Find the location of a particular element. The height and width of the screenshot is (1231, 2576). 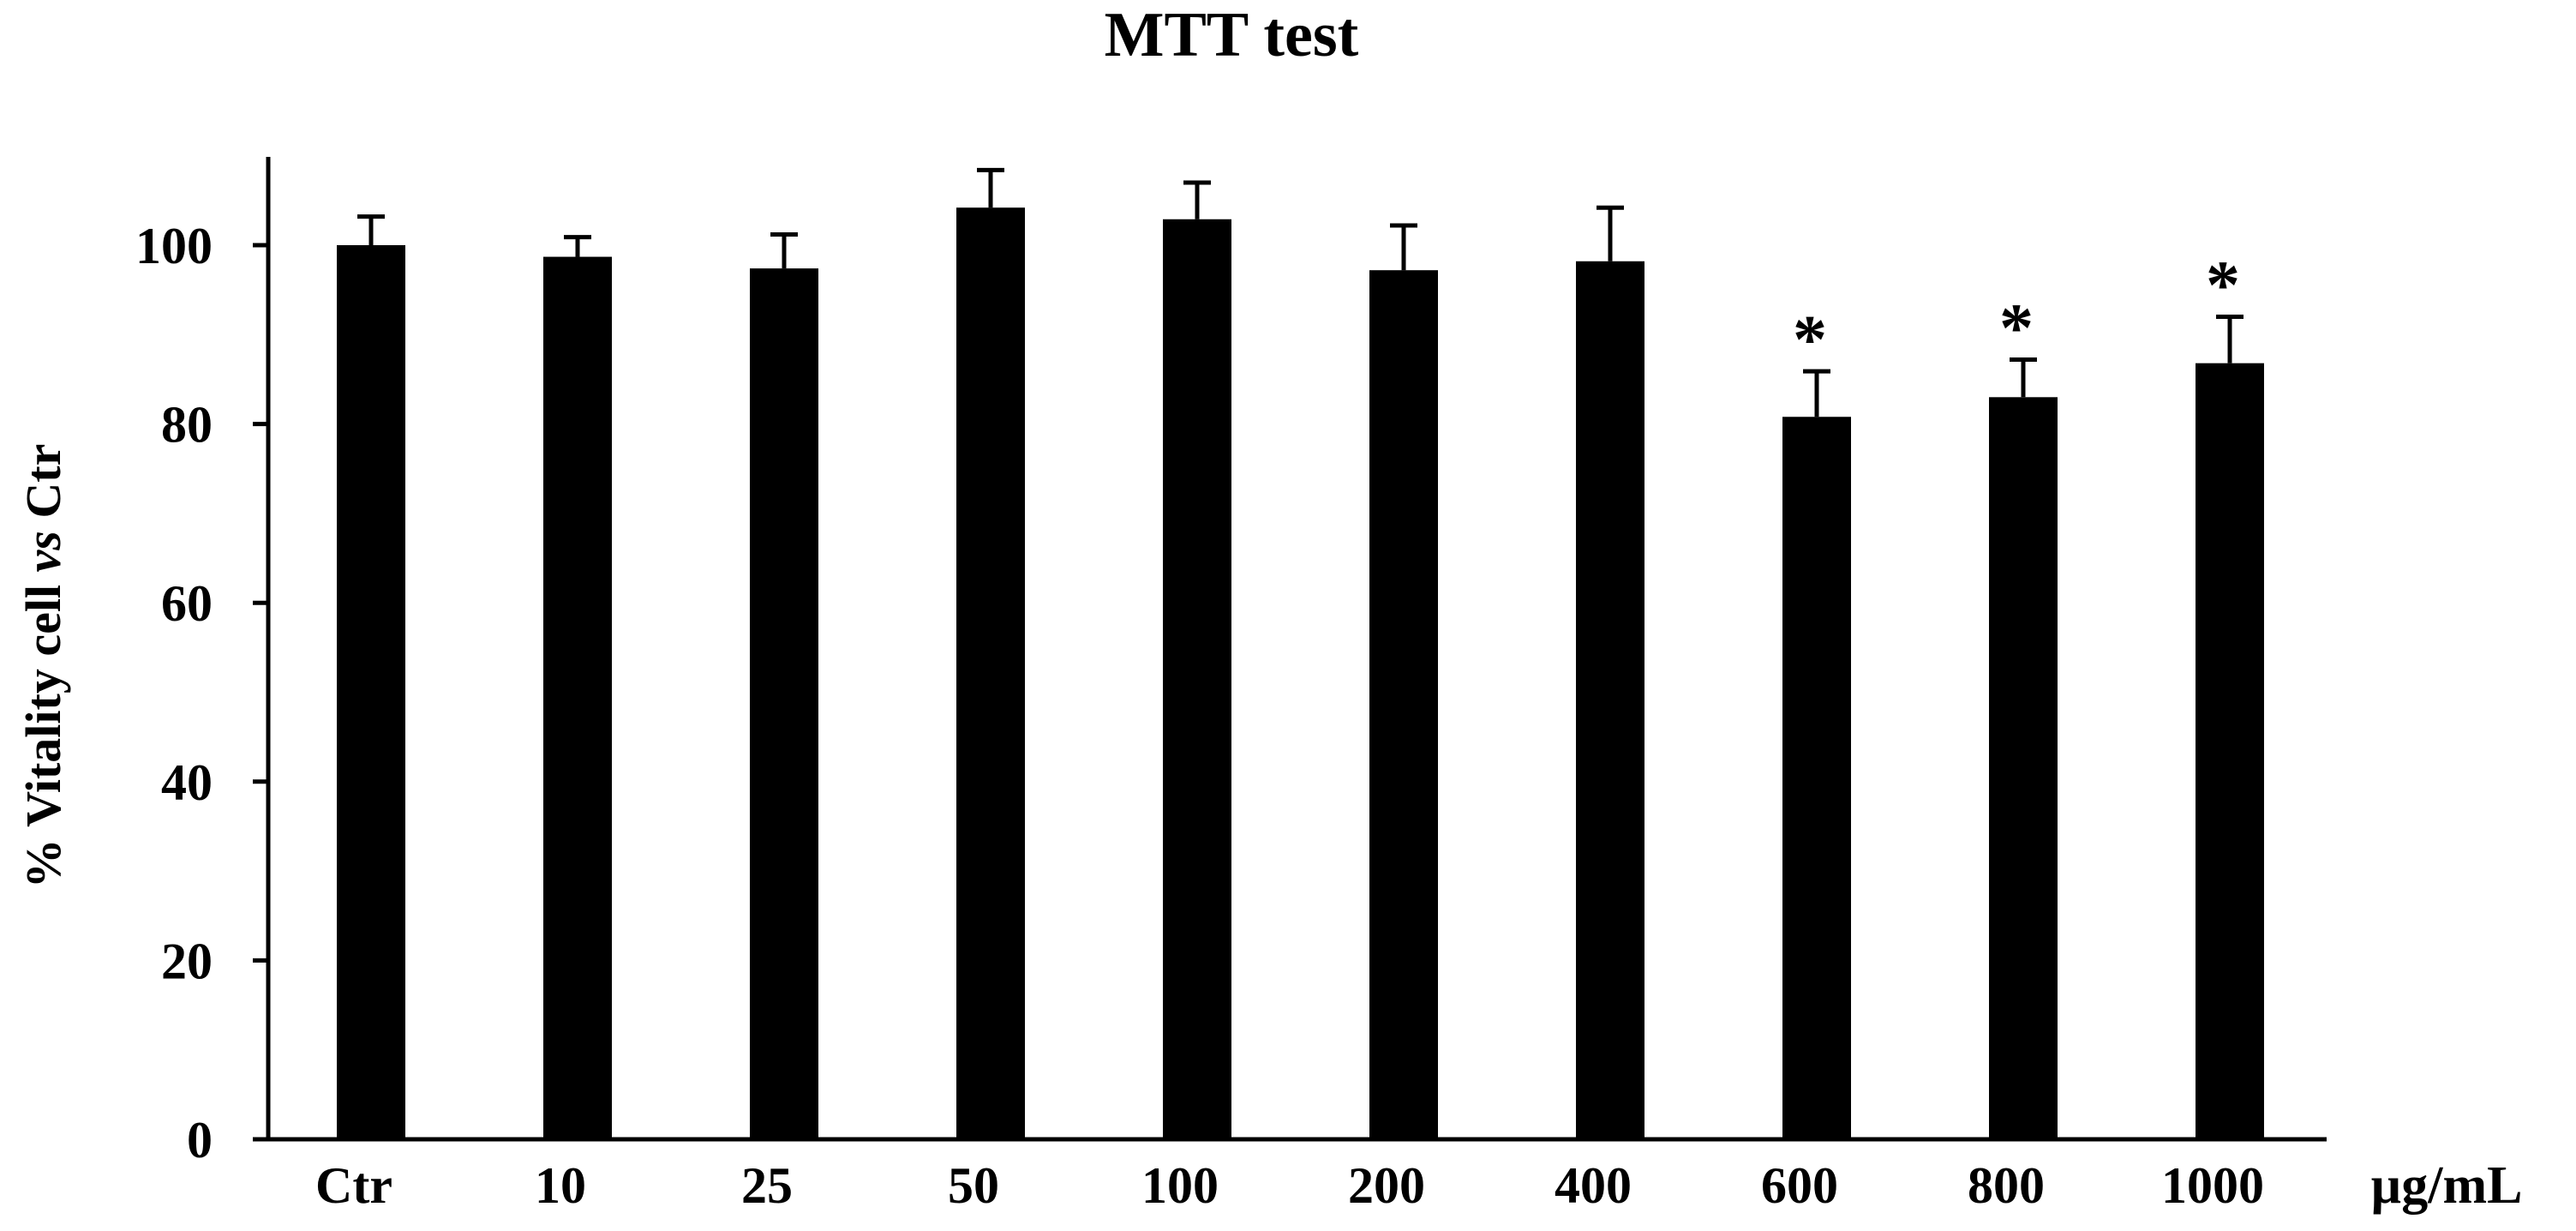

x-tick-label: 10 is located at coordinates (560, 1185).